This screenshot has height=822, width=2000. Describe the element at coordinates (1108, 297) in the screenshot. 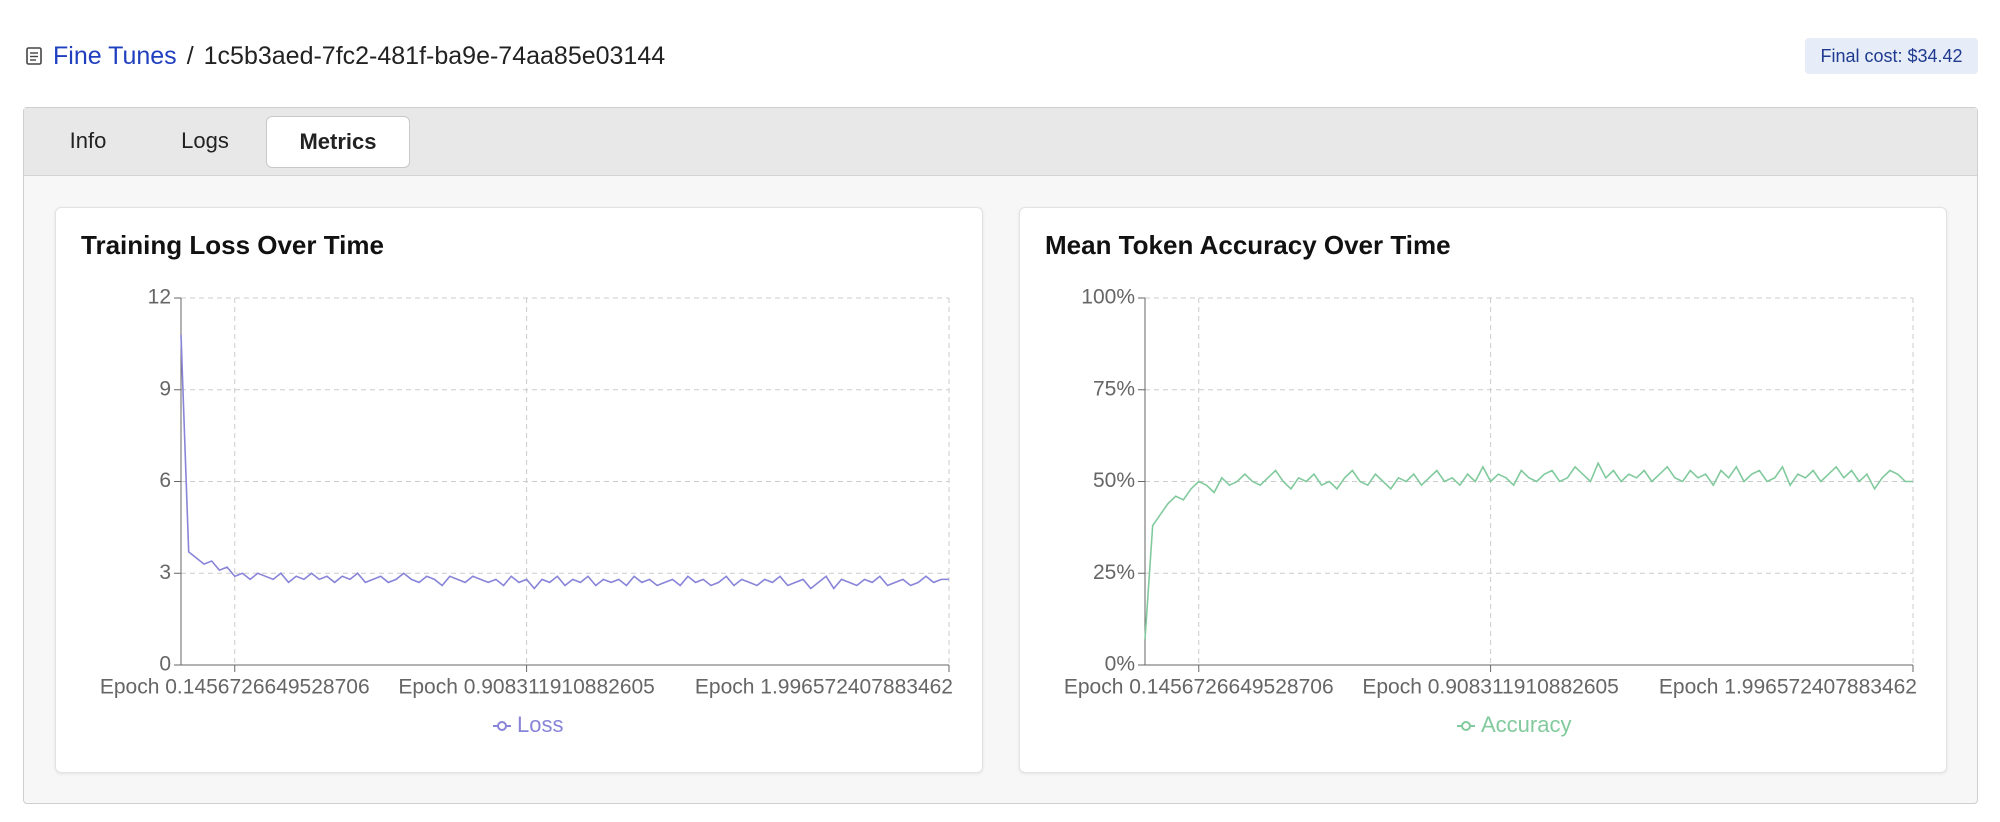

I see `y-tick-label: 100%` at that location.